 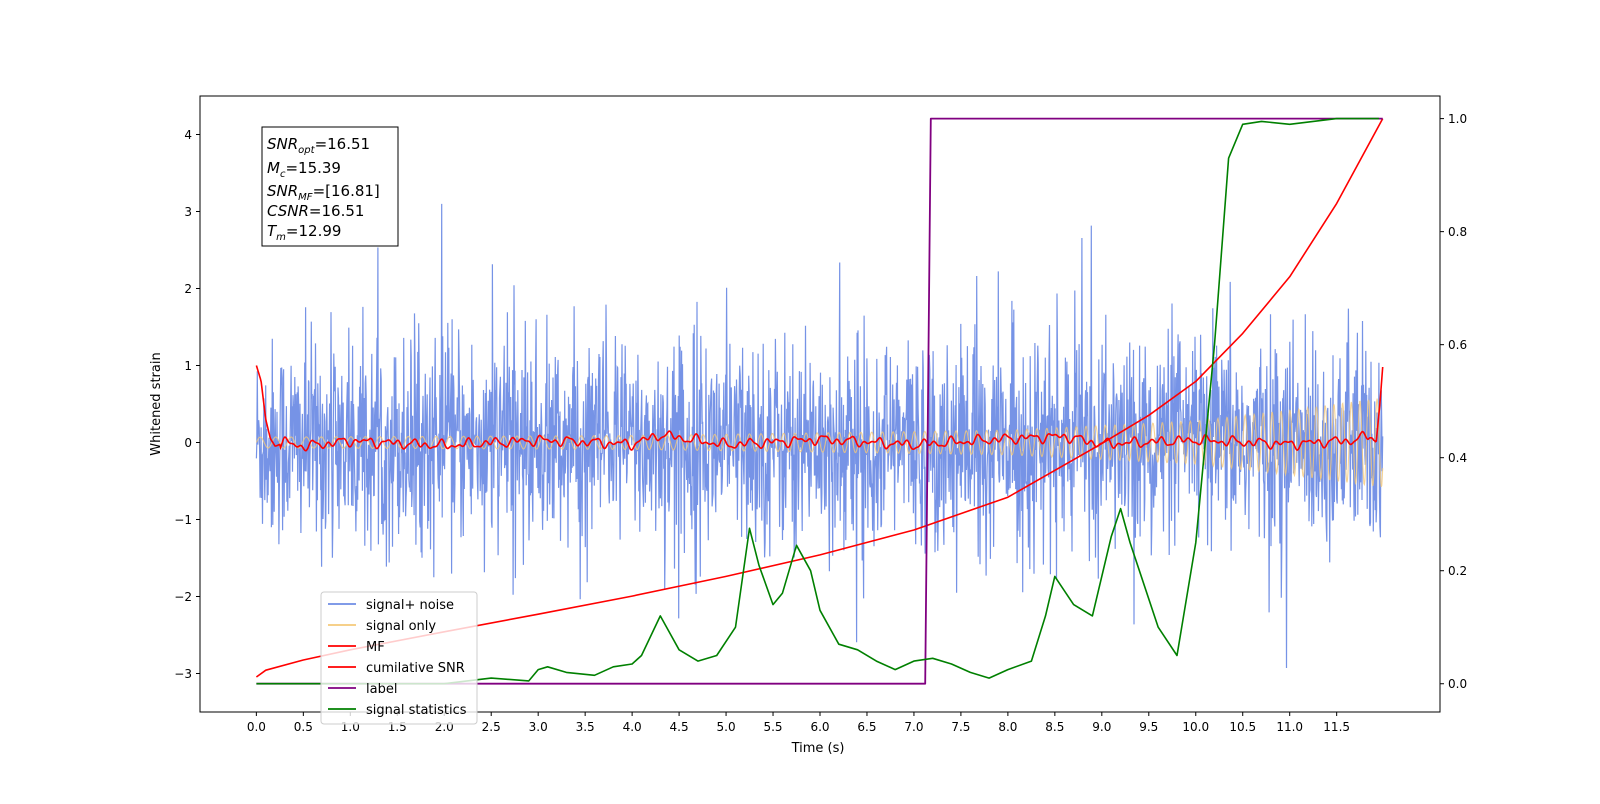 I want to click on annotation-mc-value: =15.39, so click(x=313, y=168).